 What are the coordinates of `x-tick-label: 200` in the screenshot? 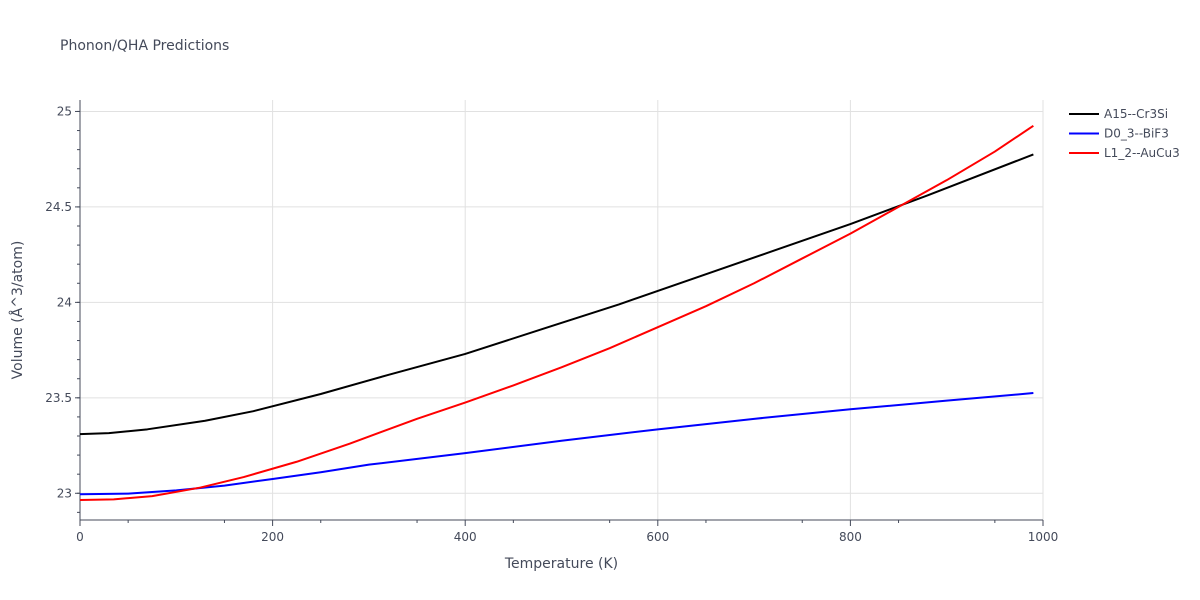 It's located at (272, 537).